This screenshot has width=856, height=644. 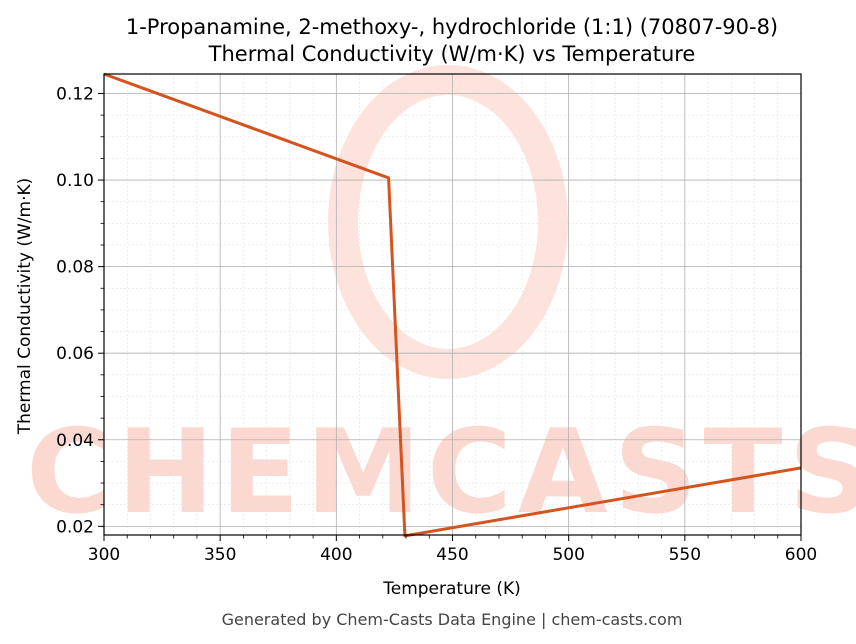 What do you see at coordinates (75, 441) in the screenshot?
I see `y-tick-label: 0.04` at bounding box center [75, 441].